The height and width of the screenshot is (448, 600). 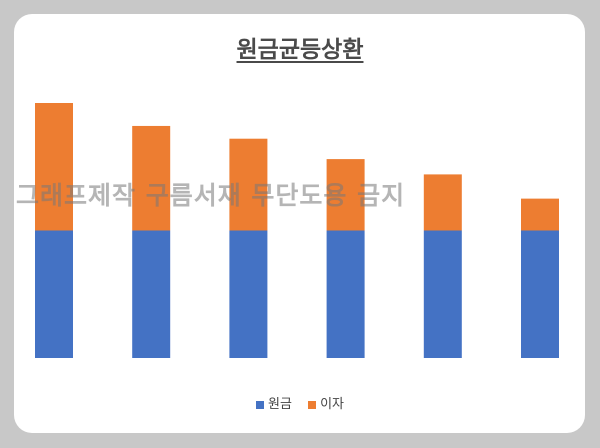 I want to click on legend: 원금 이자, so click(x=300, y=402).